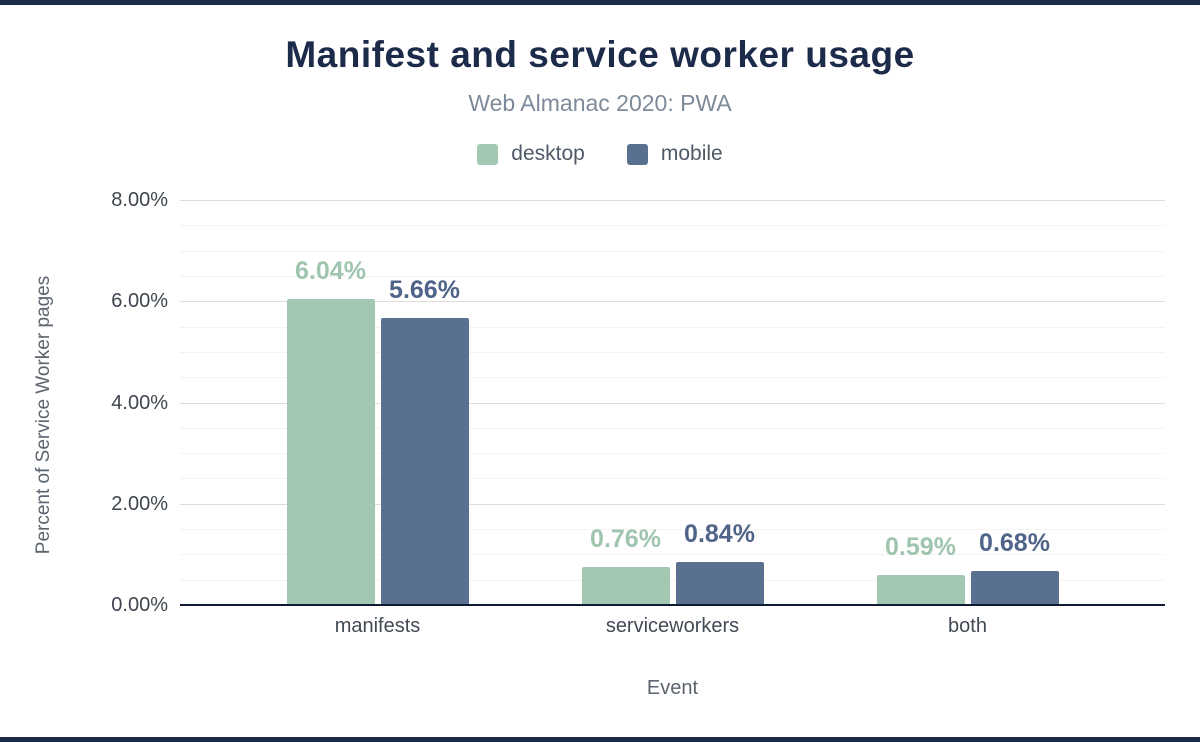 The height and width of the screenshot is (742, 1200). Describe the element at coordinates (637, 154) in the screenshot. I see `legend-swatch-mobile` at that location.